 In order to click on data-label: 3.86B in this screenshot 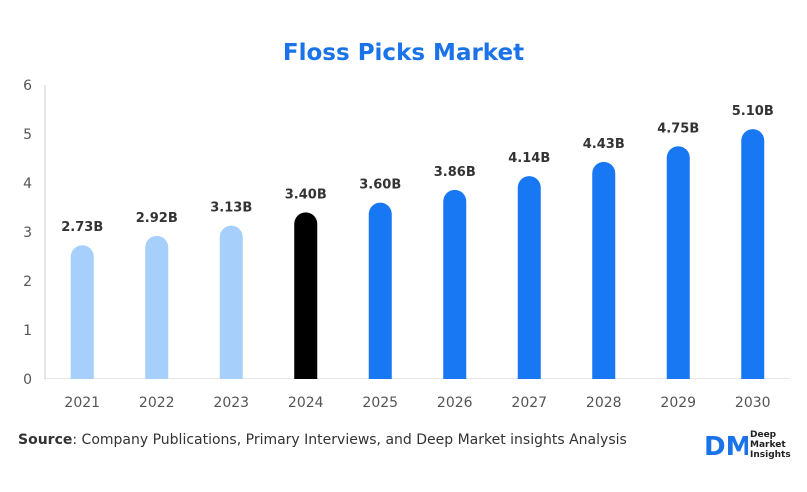, I will do `click(455, 172)`.